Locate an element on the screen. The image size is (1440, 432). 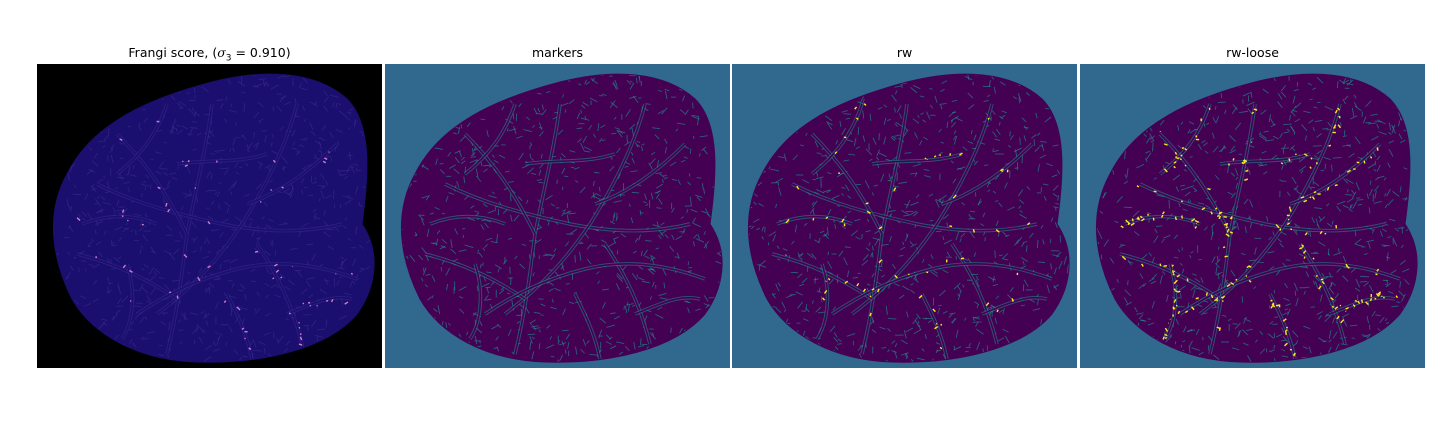
rw-loose-panel-title: rw-loose is located at coordinates (1252, 52).